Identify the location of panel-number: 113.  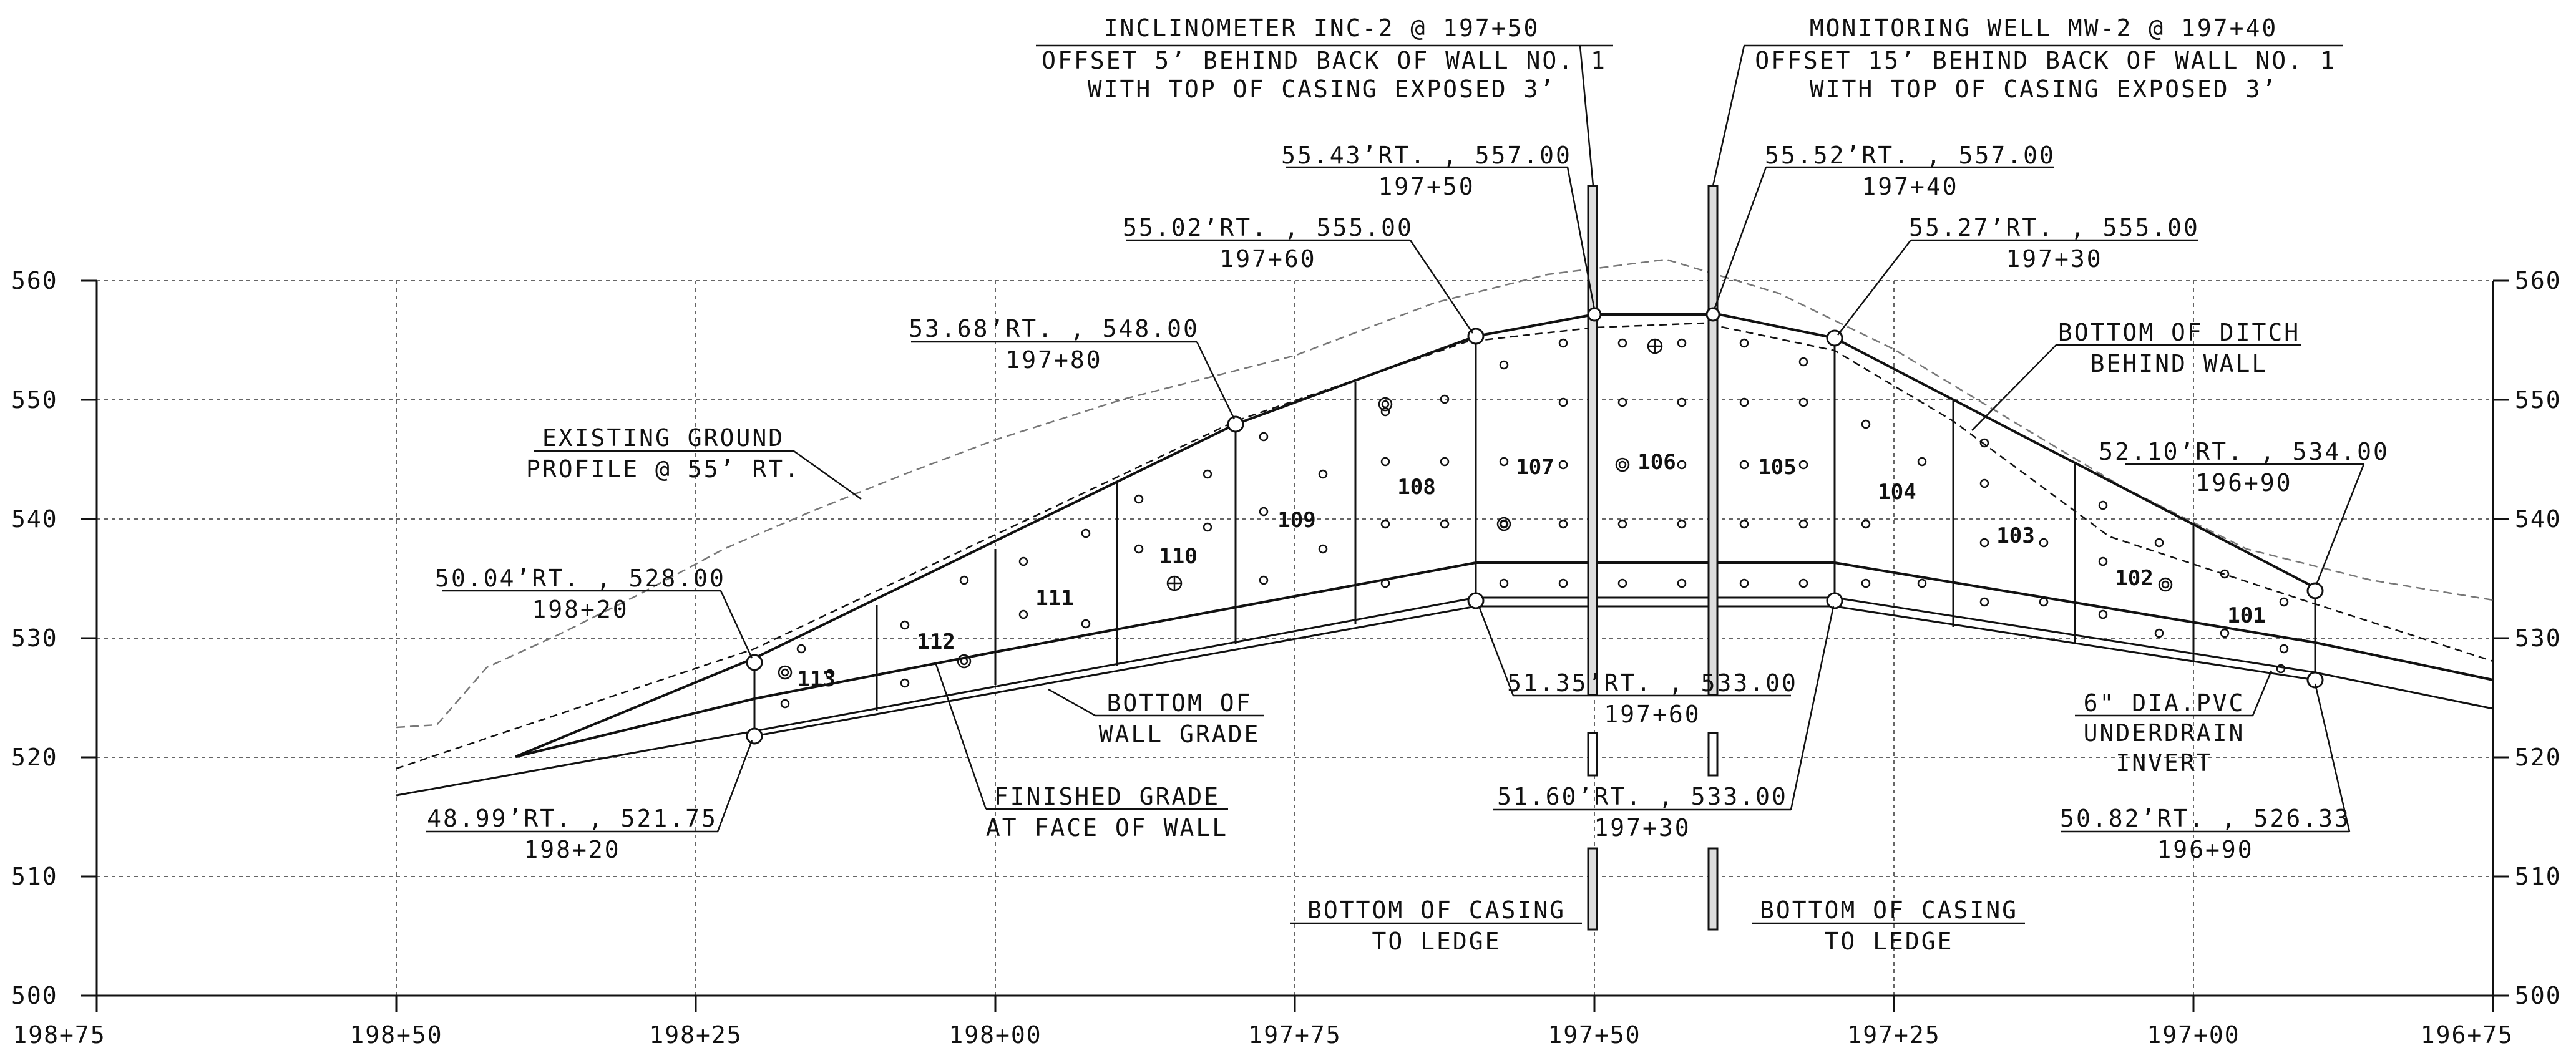
(816, 679).